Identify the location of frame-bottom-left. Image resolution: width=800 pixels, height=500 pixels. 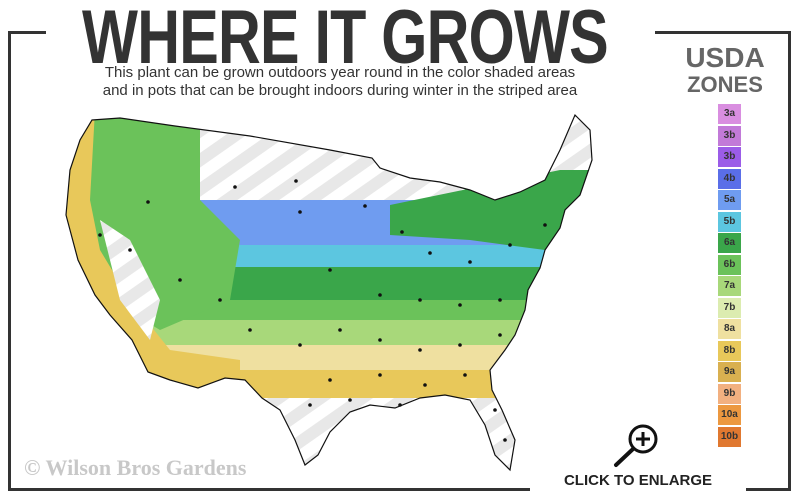
(269, 489).